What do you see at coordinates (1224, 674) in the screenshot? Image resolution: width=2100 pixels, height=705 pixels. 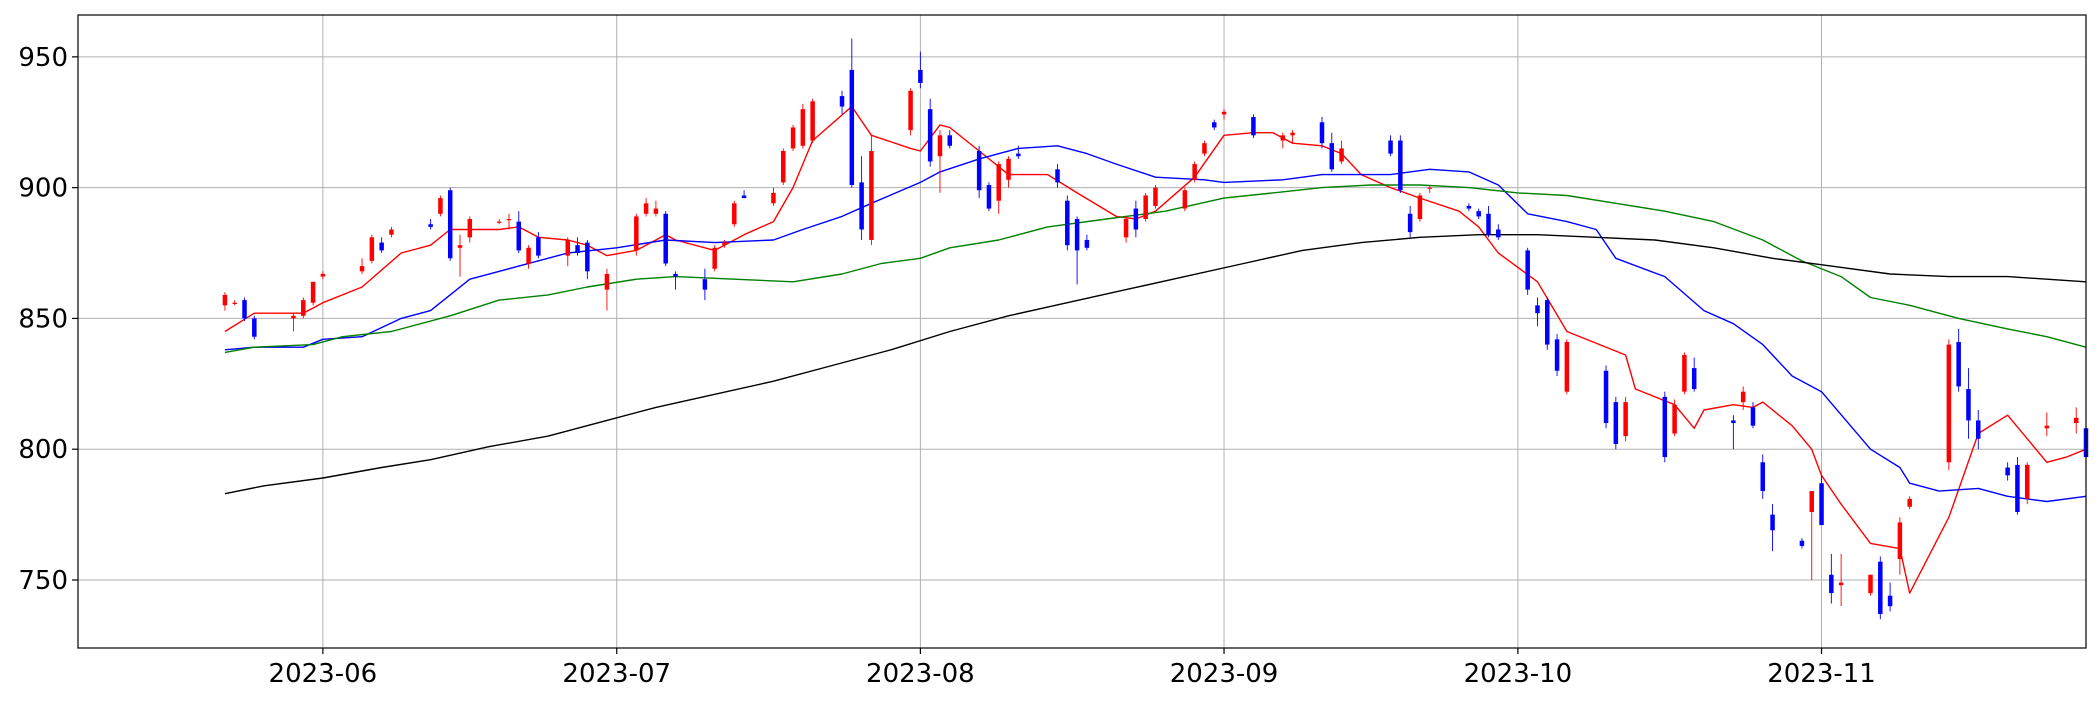 I see `x-tick-label: 2023-09` at bounding box center [1224, 674].